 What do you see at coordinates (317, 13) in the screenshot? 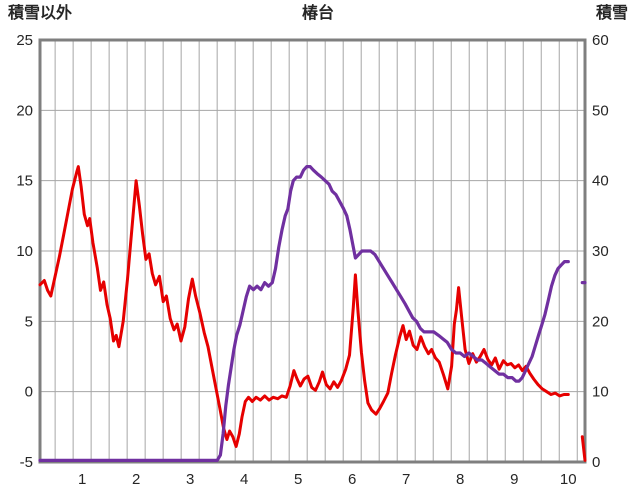
I see `chart-title: 椿台` at bounding box center [317, 13].